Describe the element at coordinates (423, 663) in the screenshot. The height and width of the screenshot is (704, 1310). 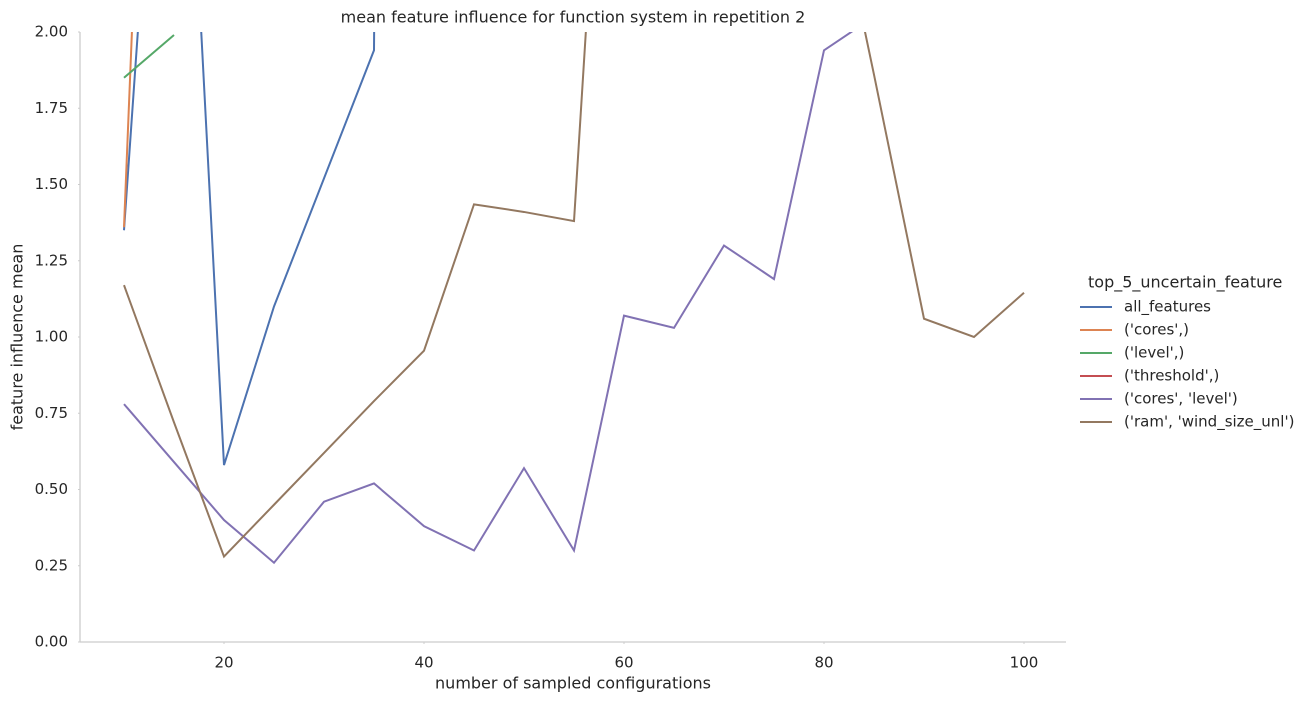
I see `x-tick-label: 40` at that location.